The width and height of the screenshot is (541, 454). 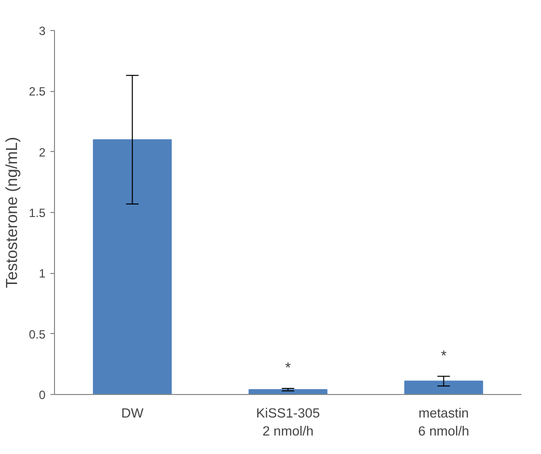 What do you see at coordinates (42, 31) in the screenshot?
I see `y-tick-label: 3` at bounding box center [42, 31].